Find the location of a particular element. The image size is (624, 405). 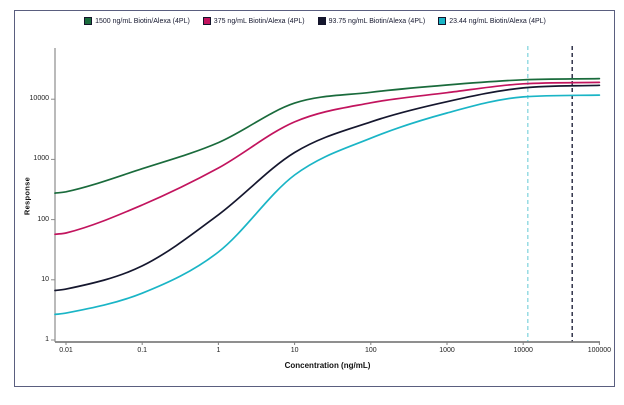

x-tick-label: 10000 is located at coordinates (523, 350).